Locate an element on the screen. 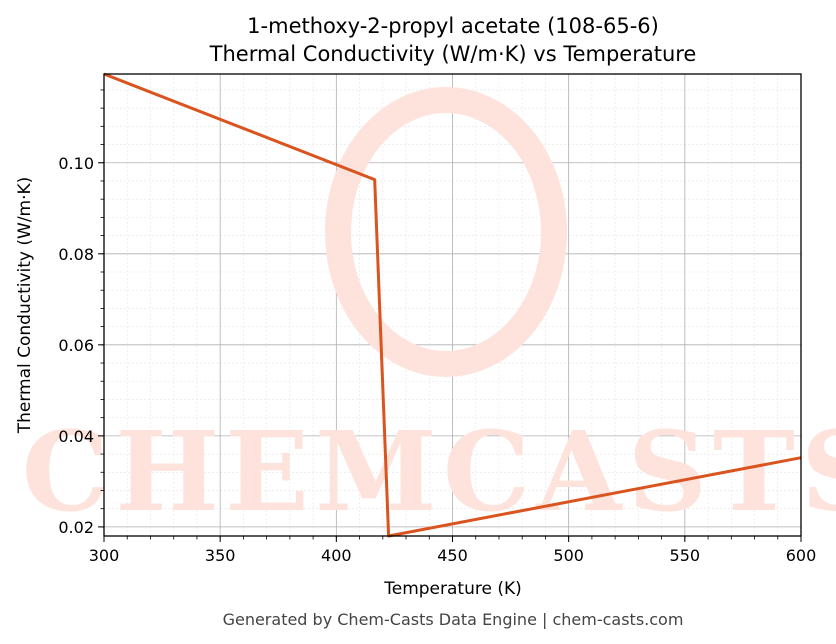 This screenshot has height=644, width=836. x-tick-label: 600 is located at coordinates (801, 555).